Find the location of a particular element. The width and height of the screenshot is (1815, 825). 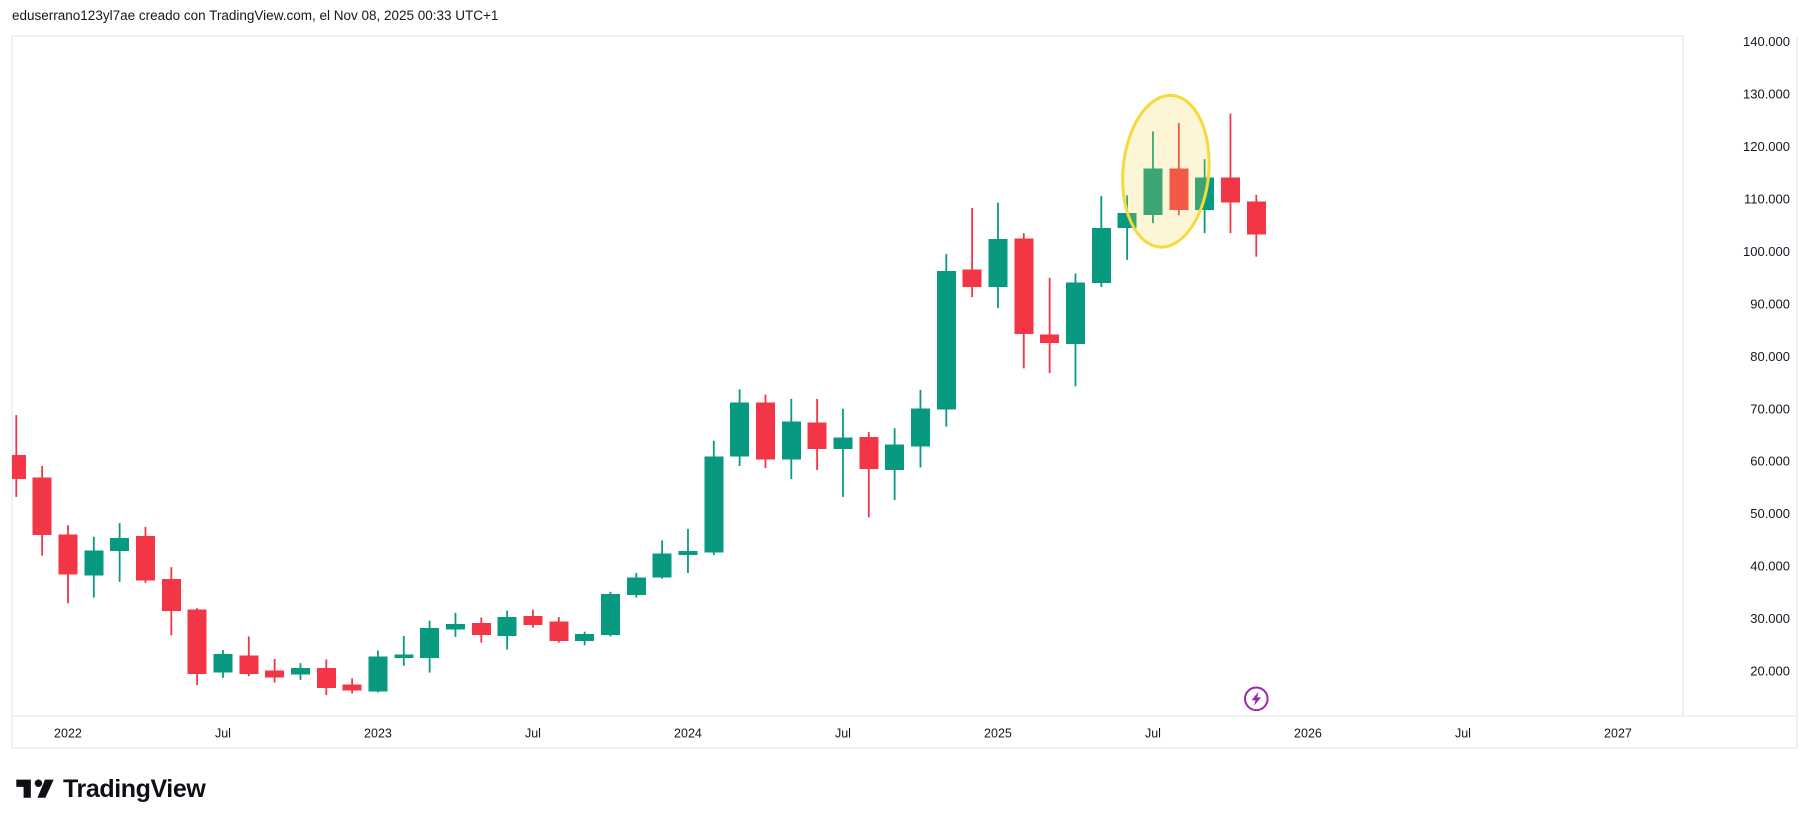

price-axis-label: 130.000 is located at coordinates (1766, 94).